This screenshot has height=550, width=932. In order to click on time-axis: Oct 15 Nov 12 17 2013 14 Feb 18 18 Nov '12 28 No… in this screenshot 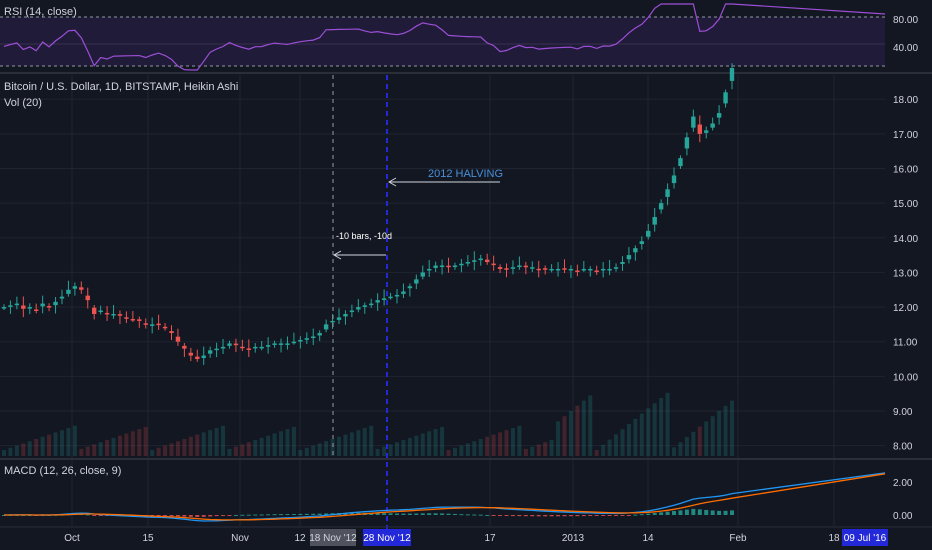, I will do `click(466, 536)`.